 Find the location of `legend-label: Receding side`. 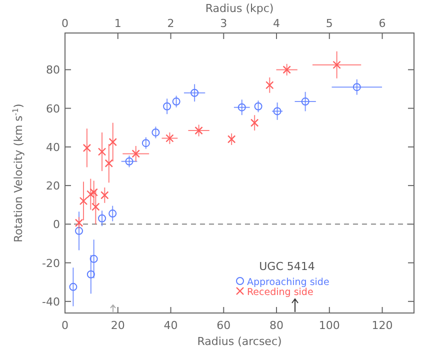

legend-label: Receding side is located at coordinates (280, 292).